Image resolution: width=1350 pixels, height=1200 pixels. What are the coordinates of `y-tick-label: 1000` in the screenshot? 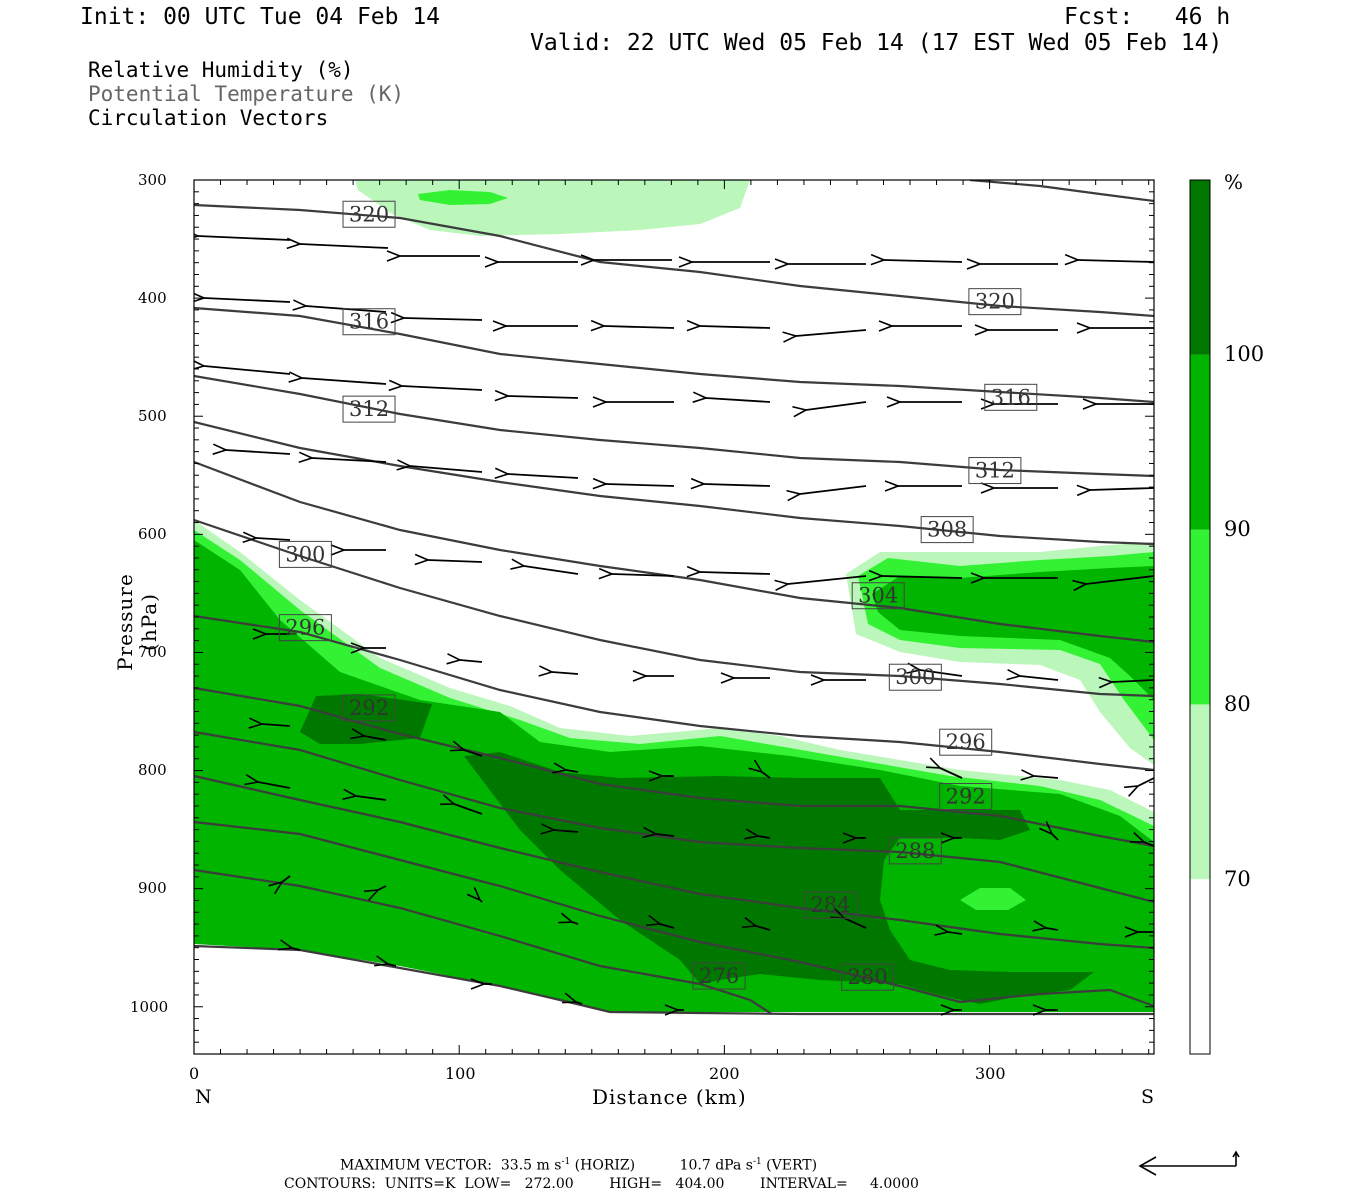 It's located at (149, 1007).